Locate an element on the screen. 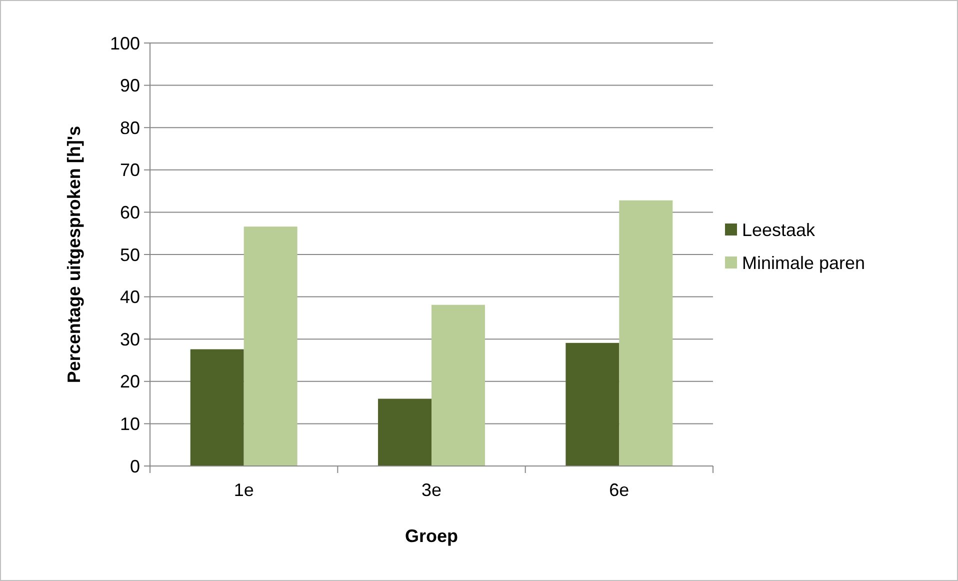 This screenshot has height=581, width=958. y-tick-label: 0 is located at coordinates (135, 466).